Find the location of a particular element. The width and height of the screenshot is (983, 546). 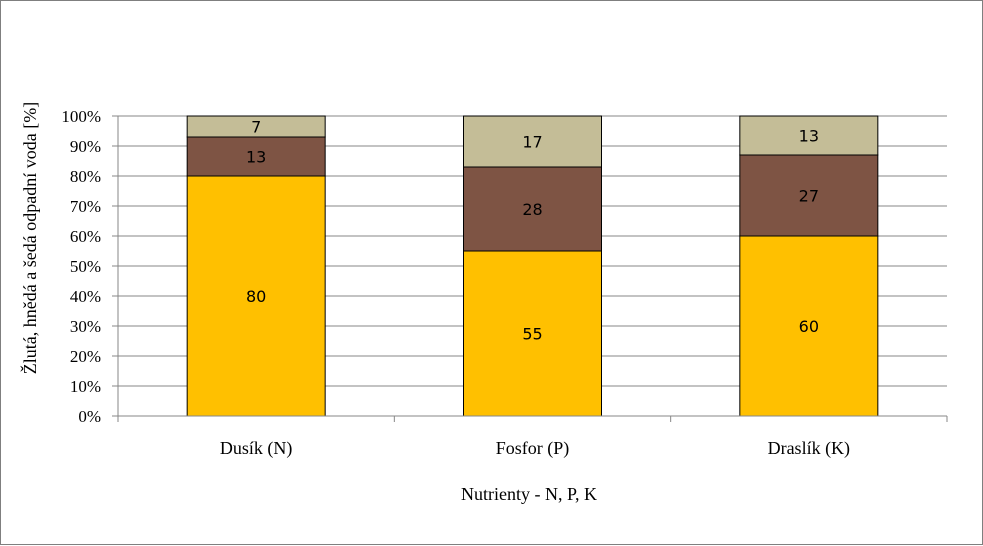

y-axis-title: Žlutá, hnědá a šedá odpadní voda [%] is located at coordinates (29, 238).